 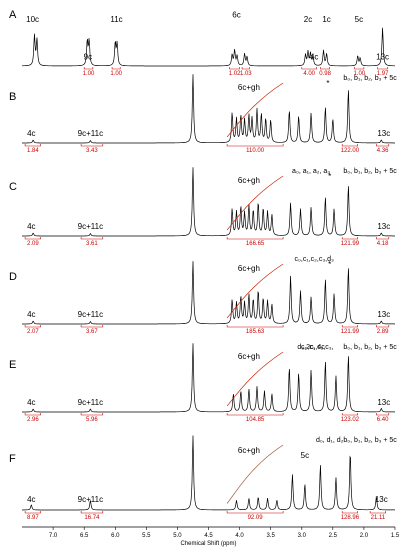 What do you see at coordinates (84, 536) in the screenshot?
I see `x-tick-label: 6.5` at bounding box center [84, 536].